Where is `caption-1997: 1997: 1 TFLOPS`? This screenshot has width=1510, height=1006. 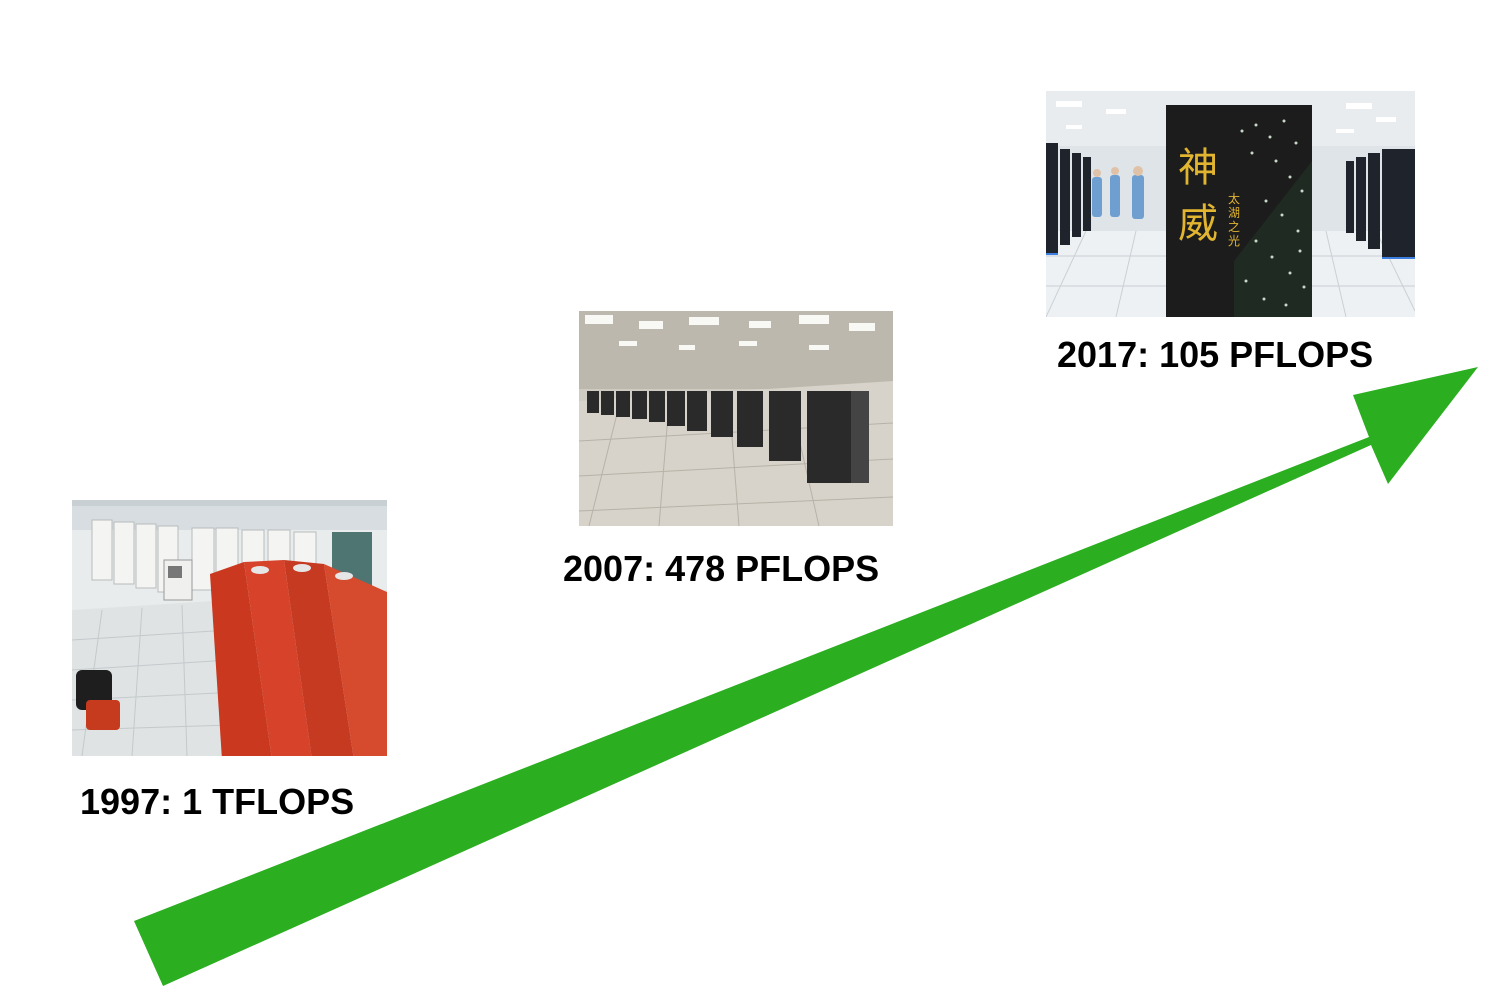 caption-1997: 1997: 1 TFLOPS is located at coordinates (217, 801).